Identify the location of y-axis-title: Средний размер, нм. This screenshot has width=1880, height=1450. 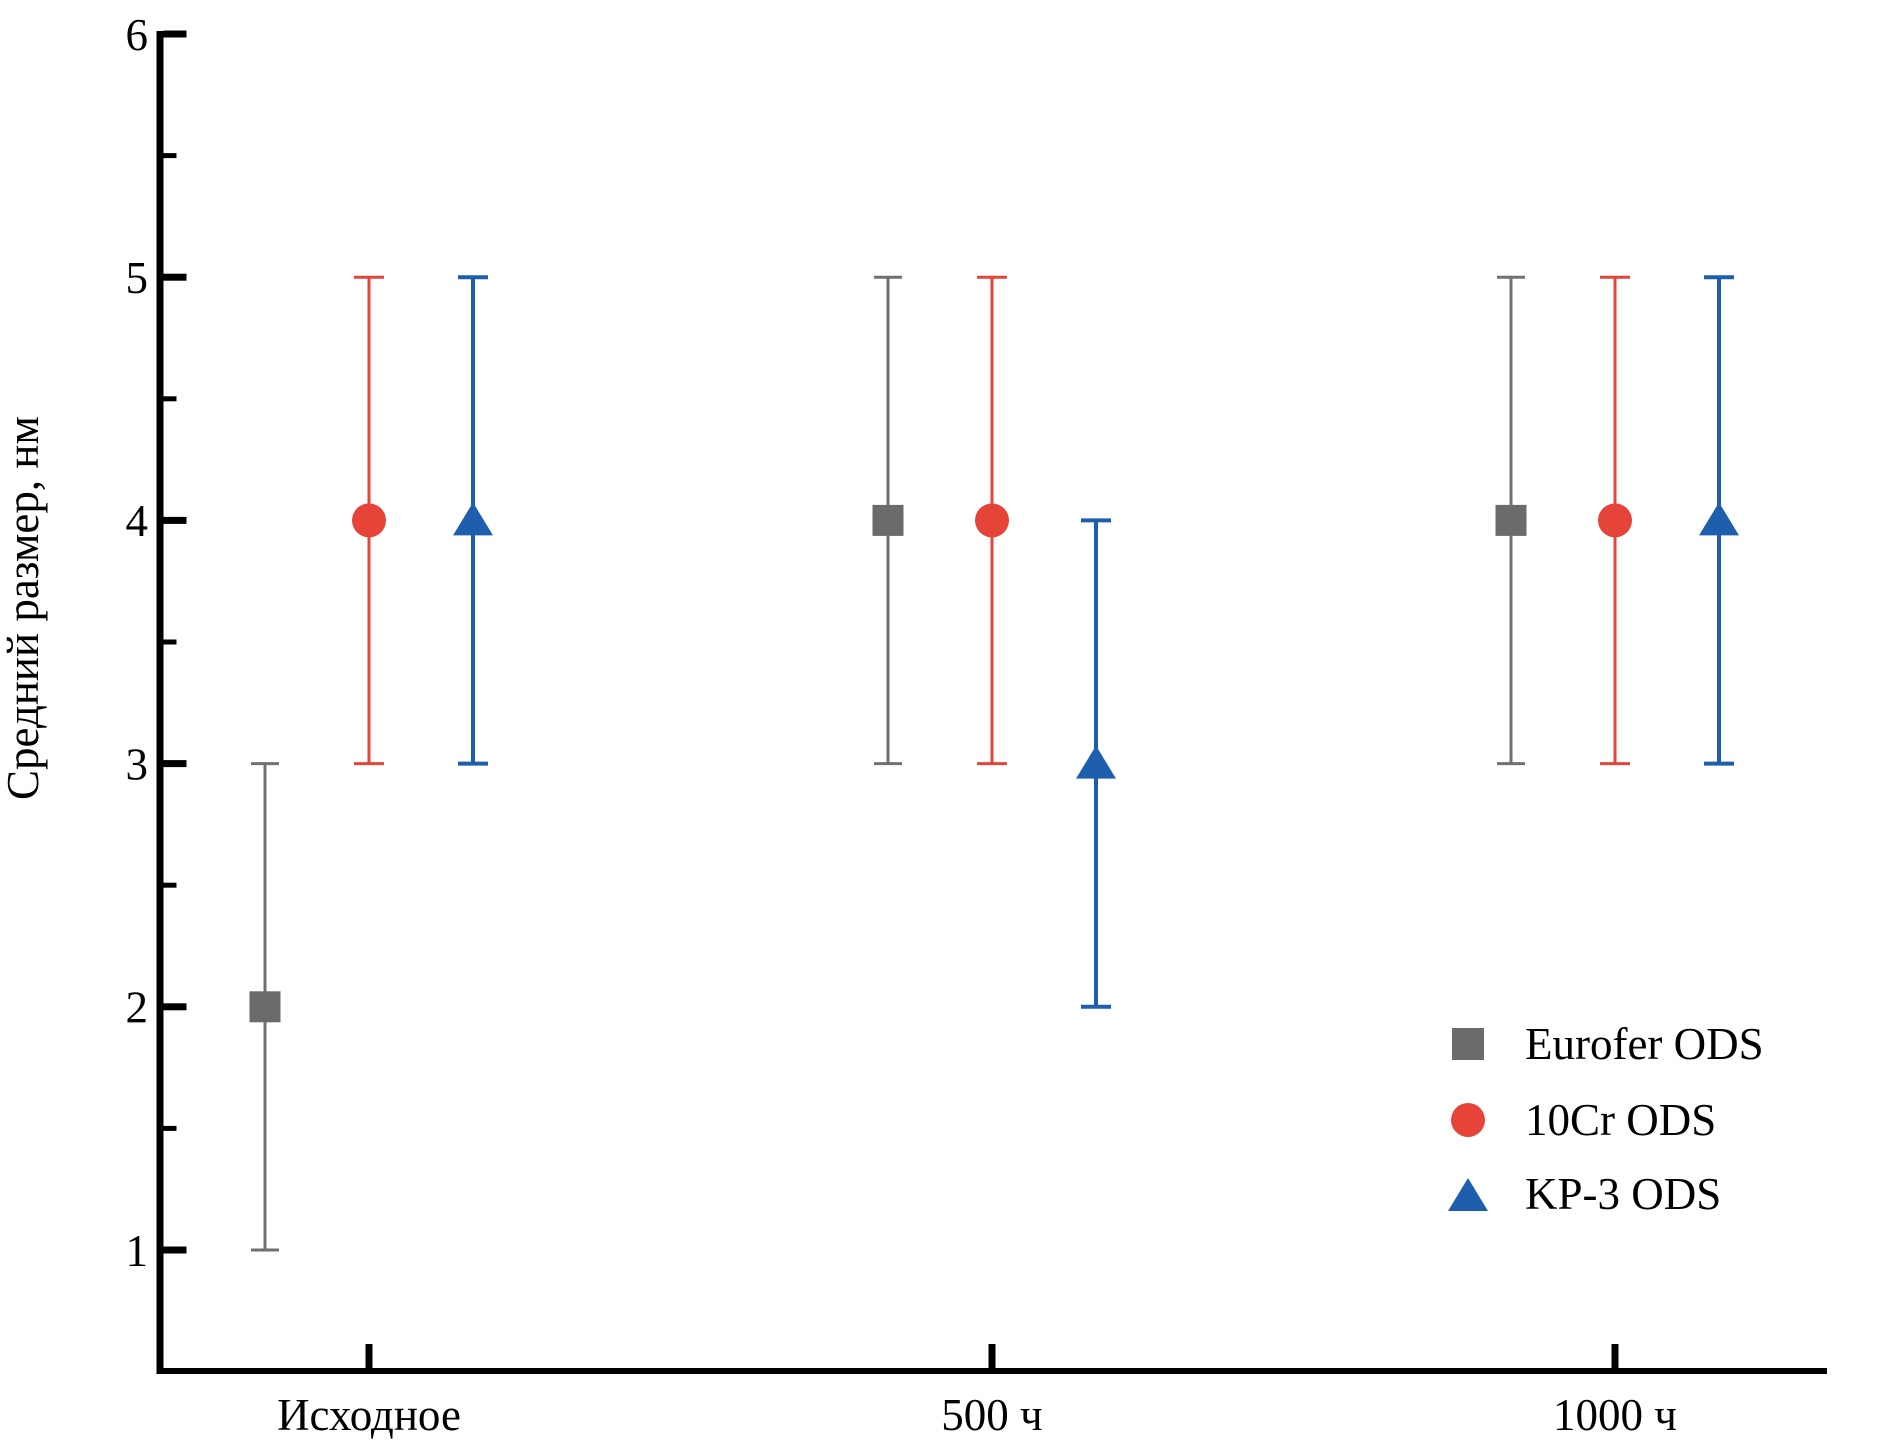
(24, 608).